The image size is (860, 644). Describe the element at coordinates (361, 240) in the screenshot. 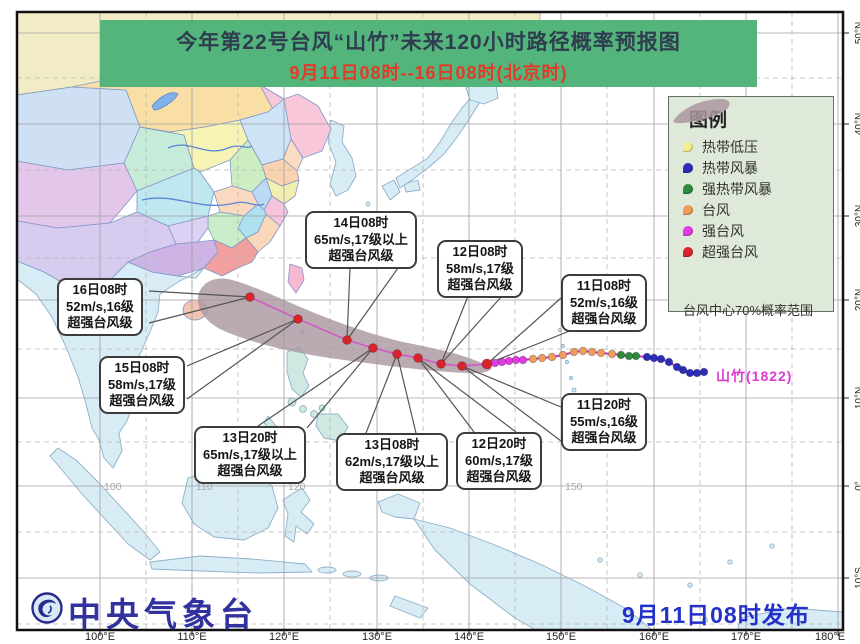

I see `callout-14d08h: 14日08时 65m/s,17级以上 超强台风级` at that location.